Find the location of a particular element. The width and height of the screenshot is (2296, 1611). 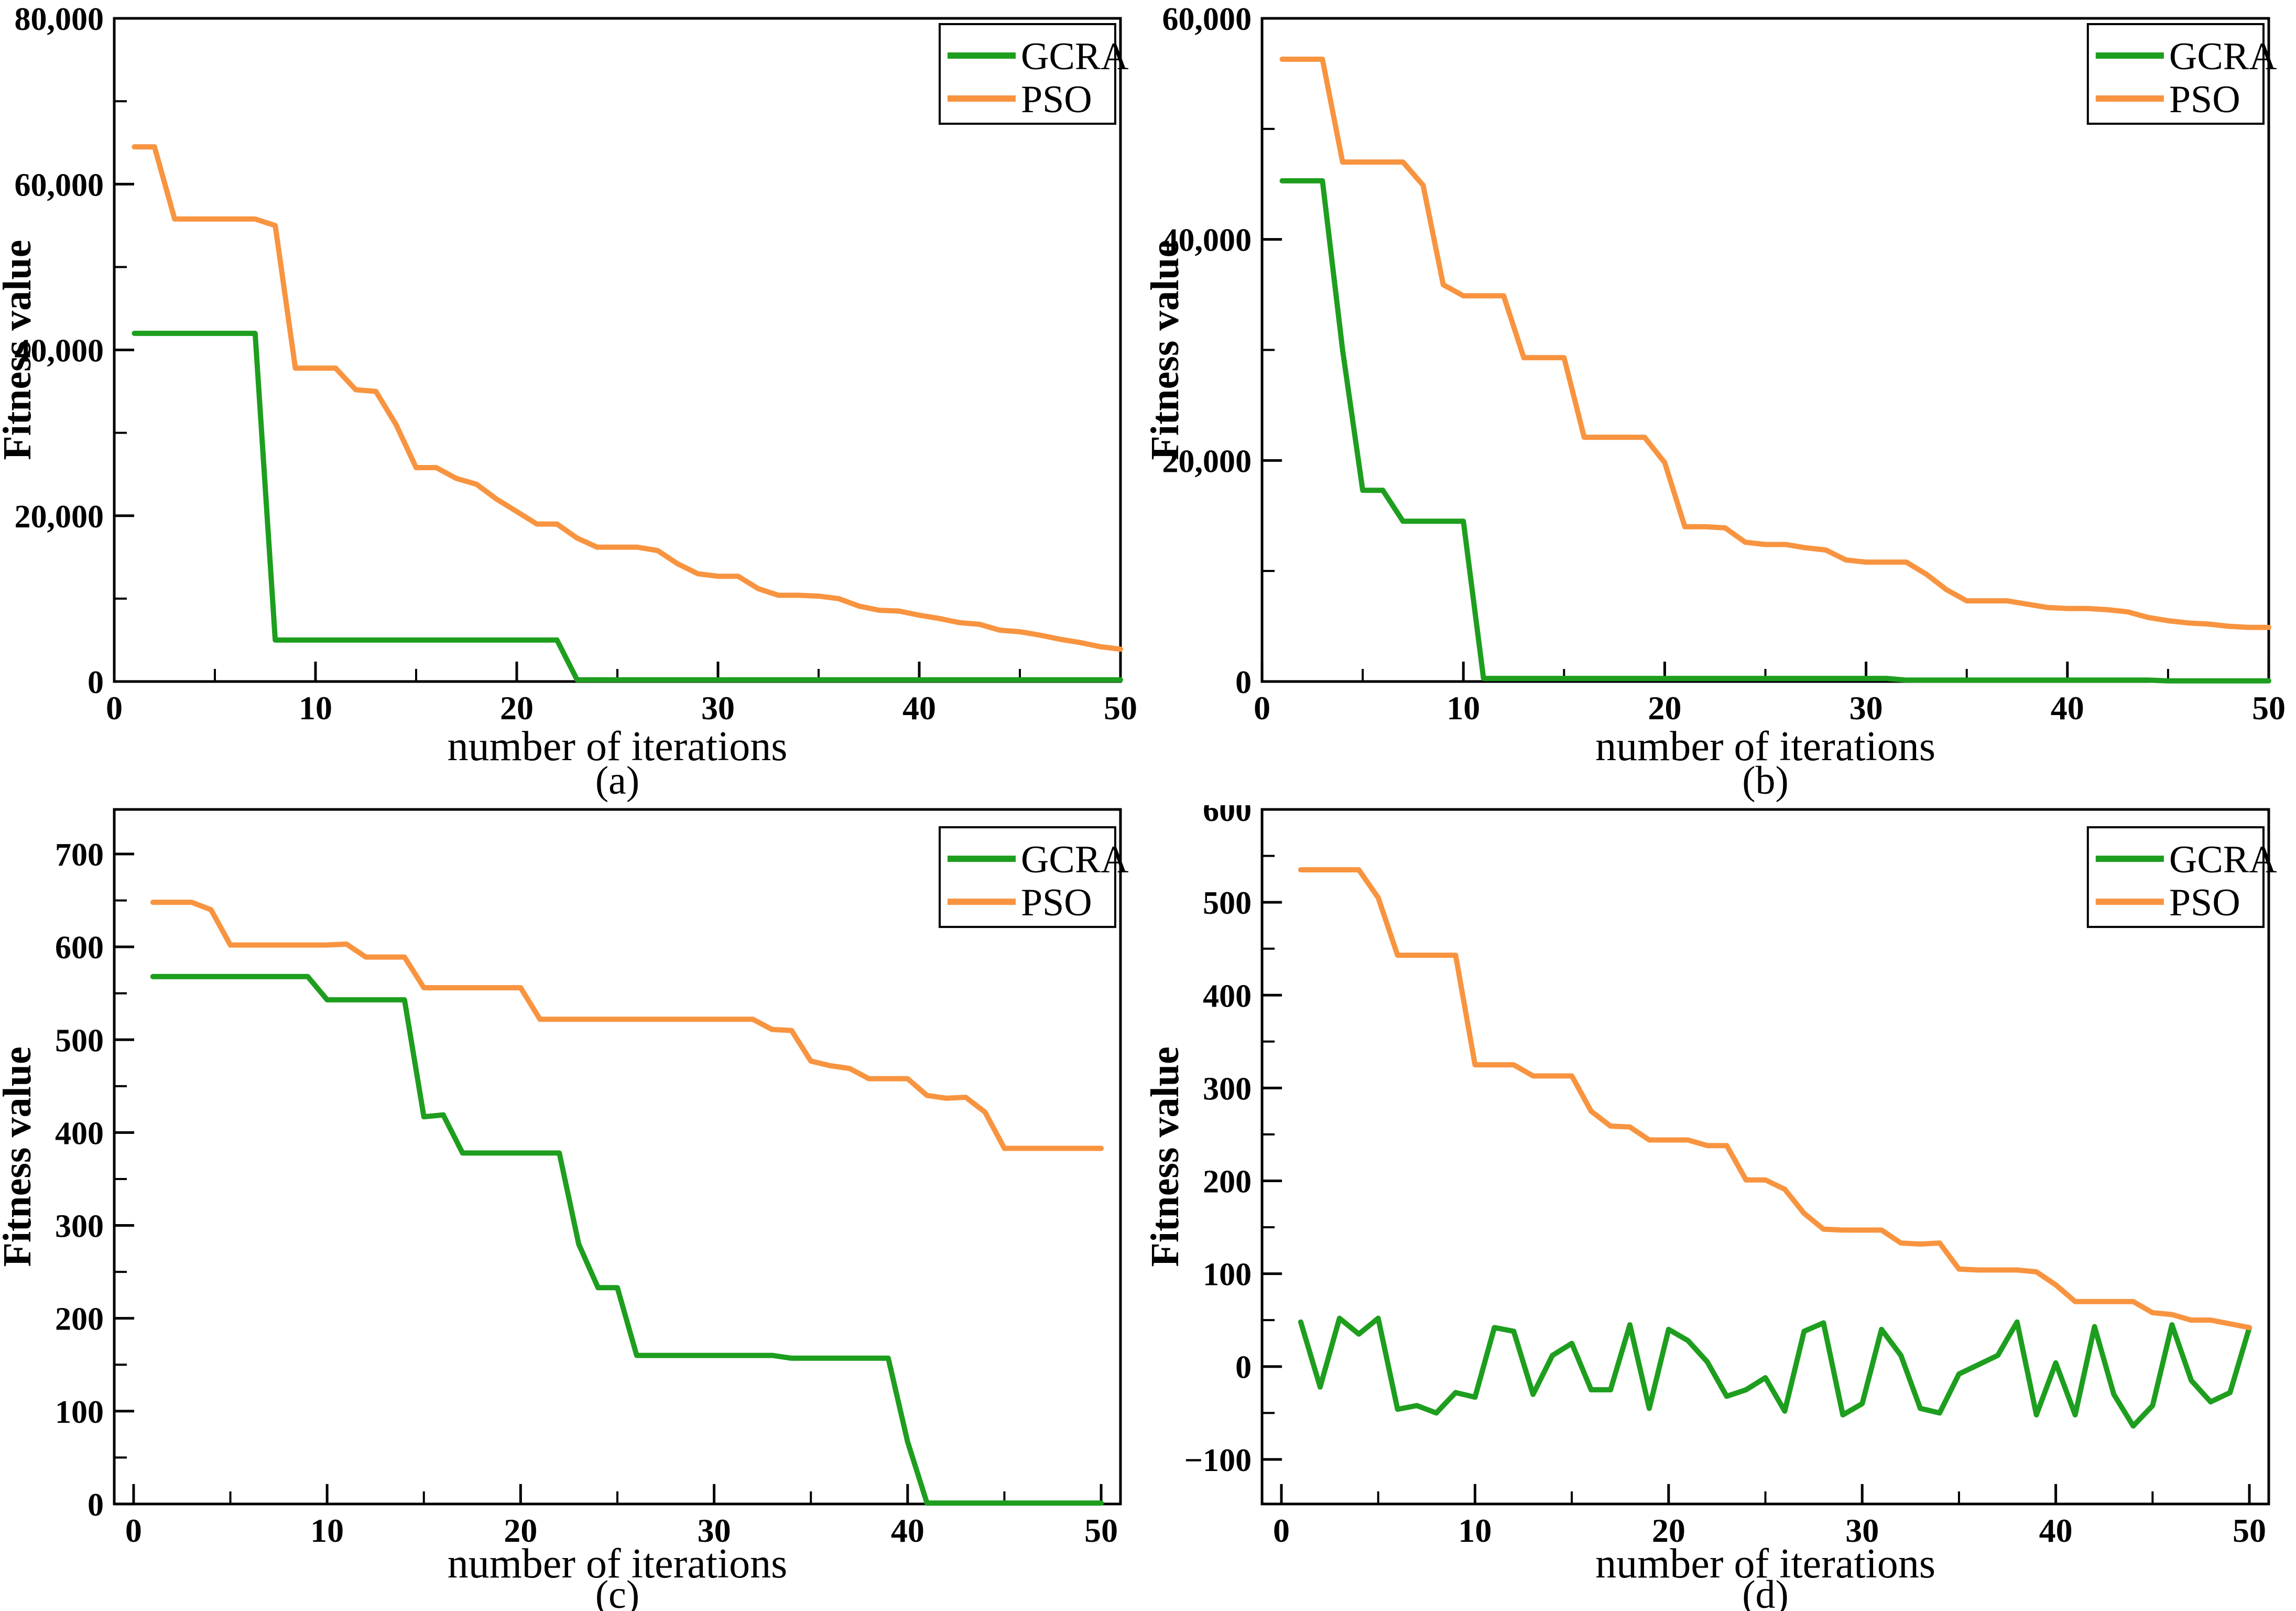

panel-letter: (a) is located at coordinates (617, 781).